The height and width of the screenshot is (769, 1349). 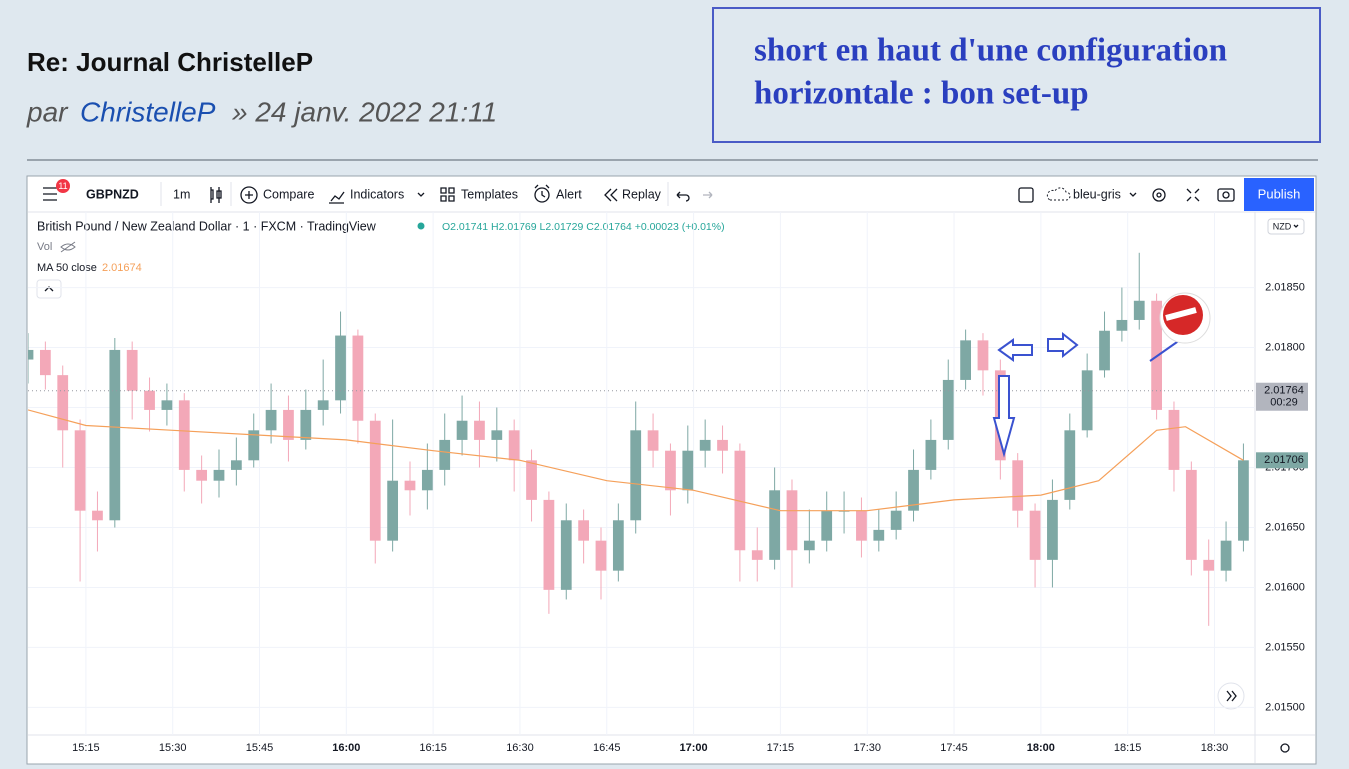 What do you see at coordinates (1215, 748) in the screenshot?
I see `x-tick-label: 18:30` at bounding box center [1215, 748].